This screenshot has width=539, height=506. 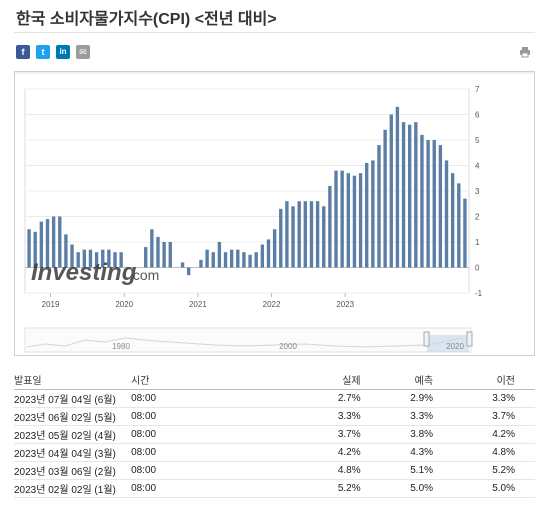 What do you see at coordinates (248, 340) in the screenshot?
I see `range-navigator` at bounding box center [248, 340].